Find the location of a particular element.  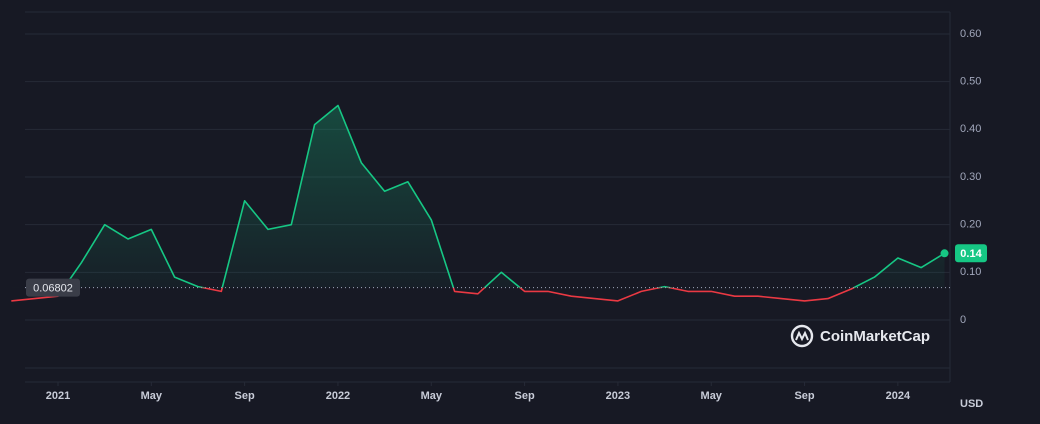

y-tick-label: 0.20 is located at coordinates (970, 225).